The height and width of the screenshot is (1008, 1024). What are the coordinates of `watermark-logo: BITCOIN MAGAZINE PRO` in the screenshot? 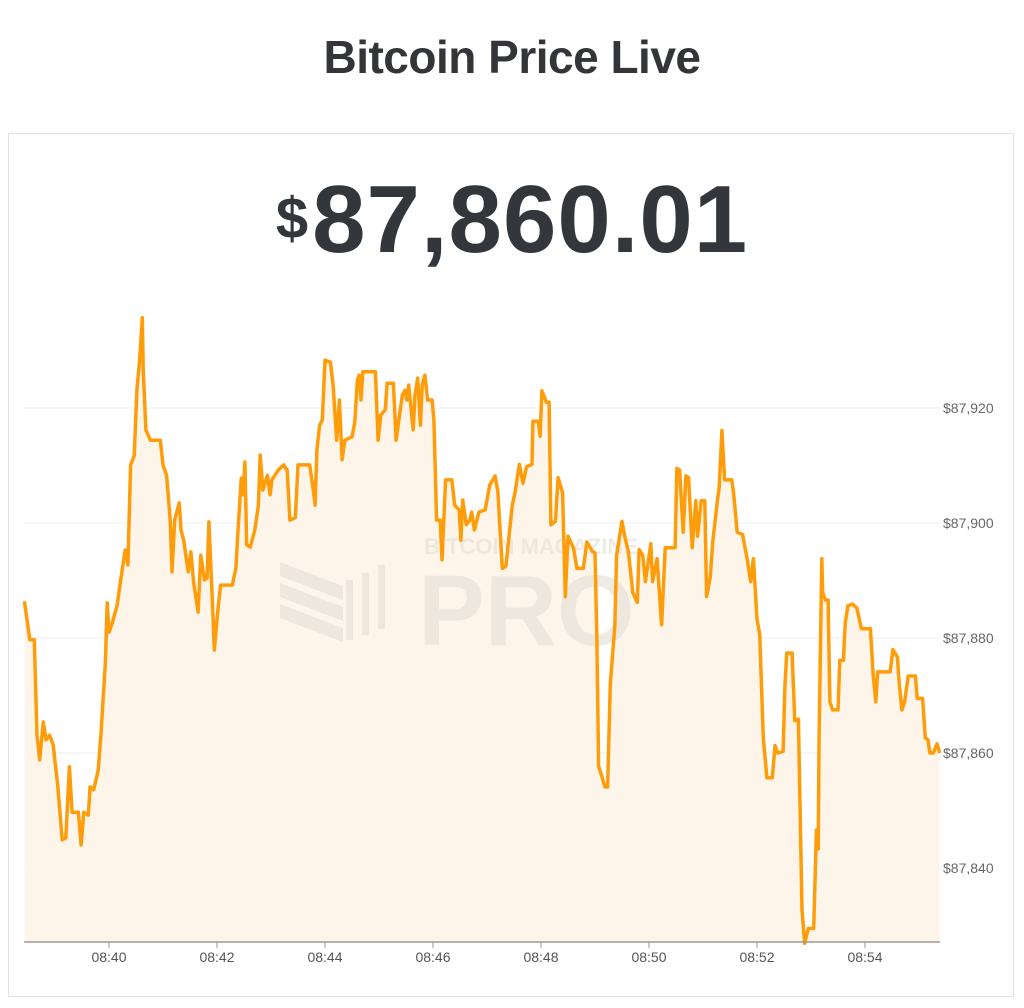 It's located at (459, 600).